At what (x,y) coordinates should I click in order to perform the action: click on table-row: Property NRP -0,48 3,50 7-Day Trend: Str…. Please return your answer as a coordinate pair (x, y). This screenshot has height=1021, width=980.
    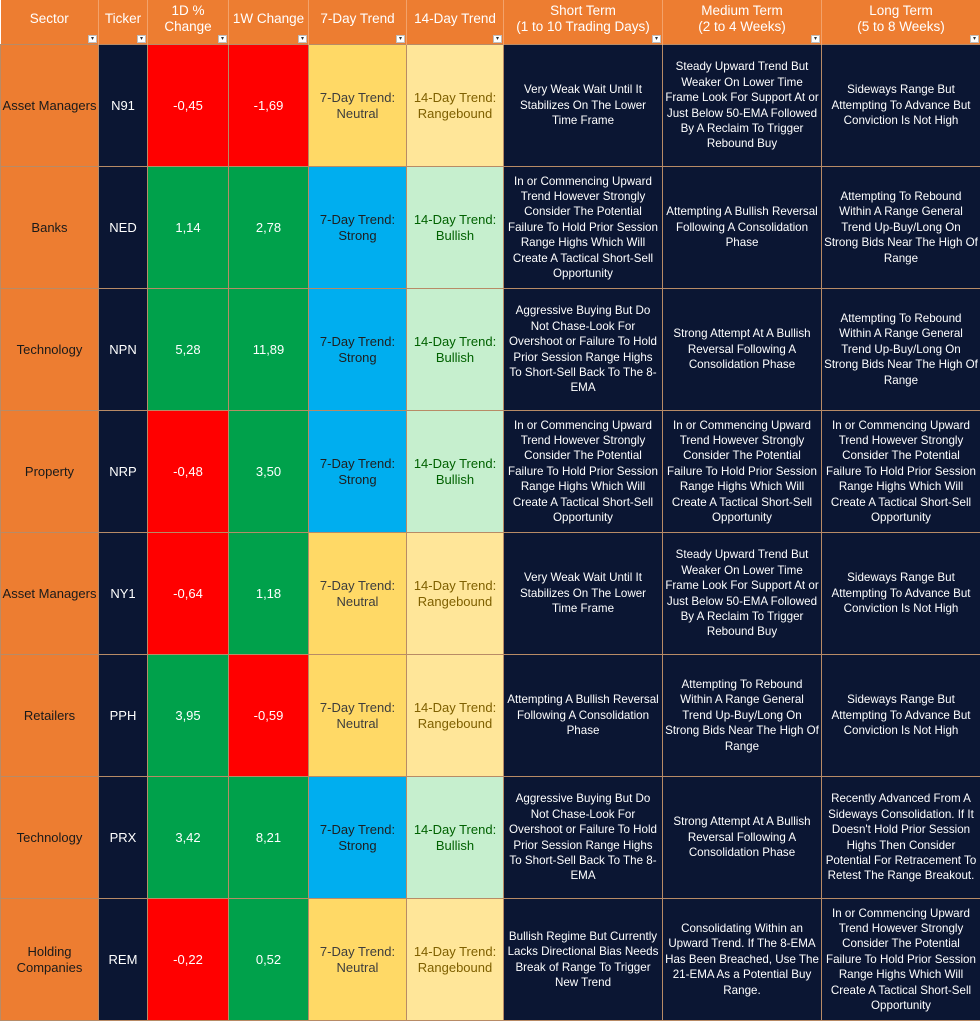
    Looking at the image, I should click on (490, 471).